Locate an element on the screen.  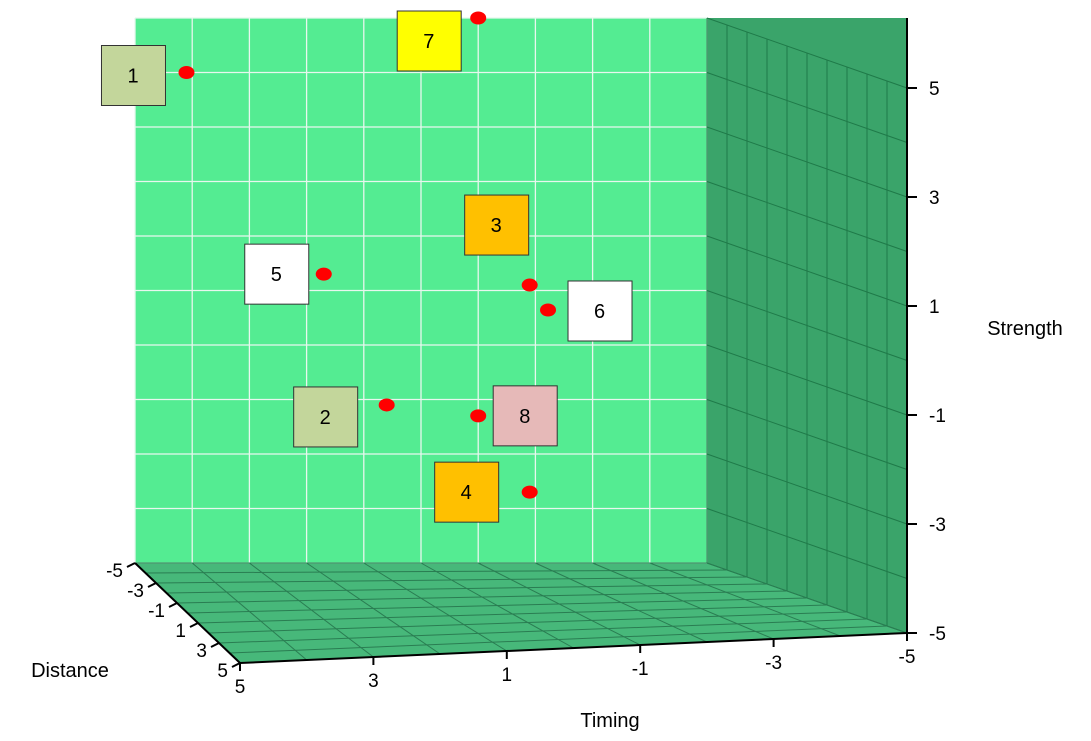
x-axis-line is located at coordinates (573, 648).